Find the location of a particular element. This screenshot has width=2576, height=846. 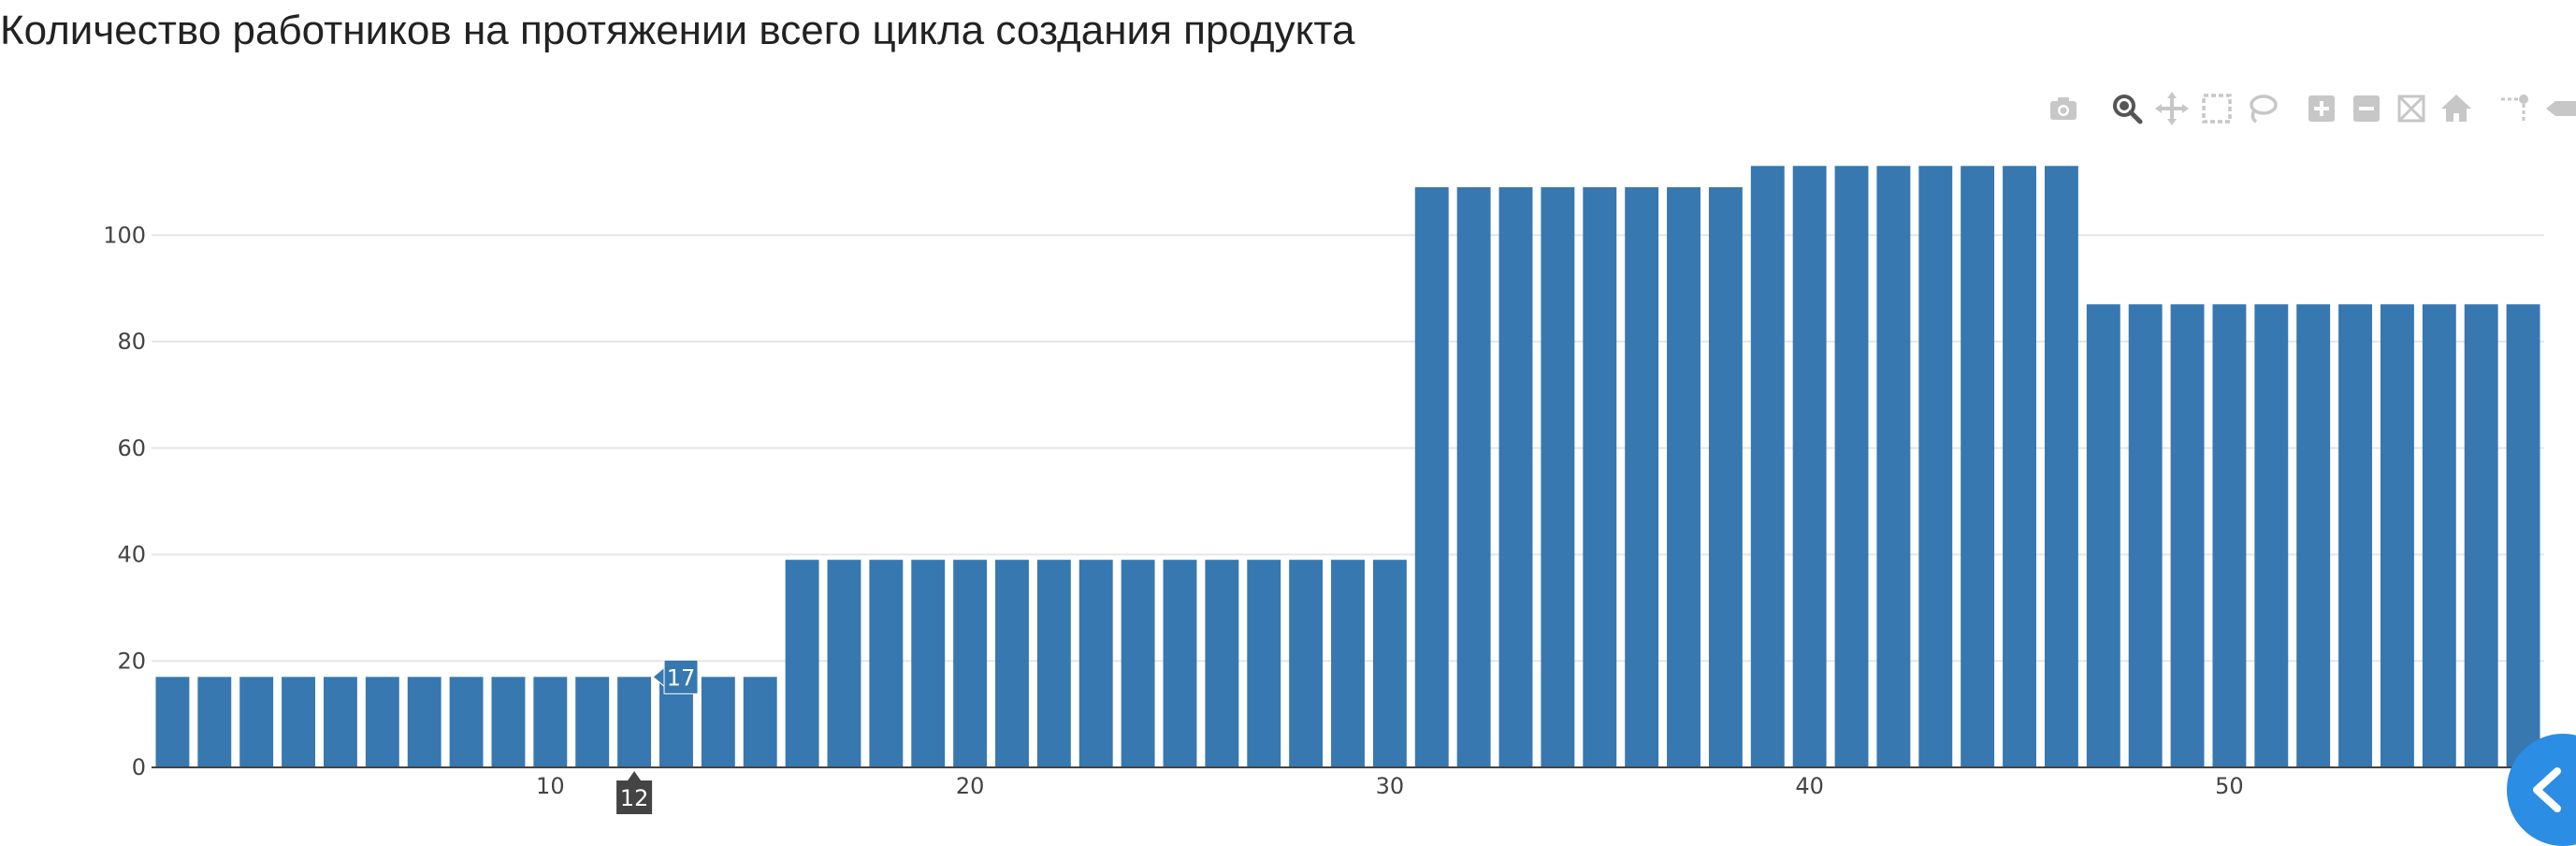

hover-toggle-icon is located at coordinates (2559, 108).